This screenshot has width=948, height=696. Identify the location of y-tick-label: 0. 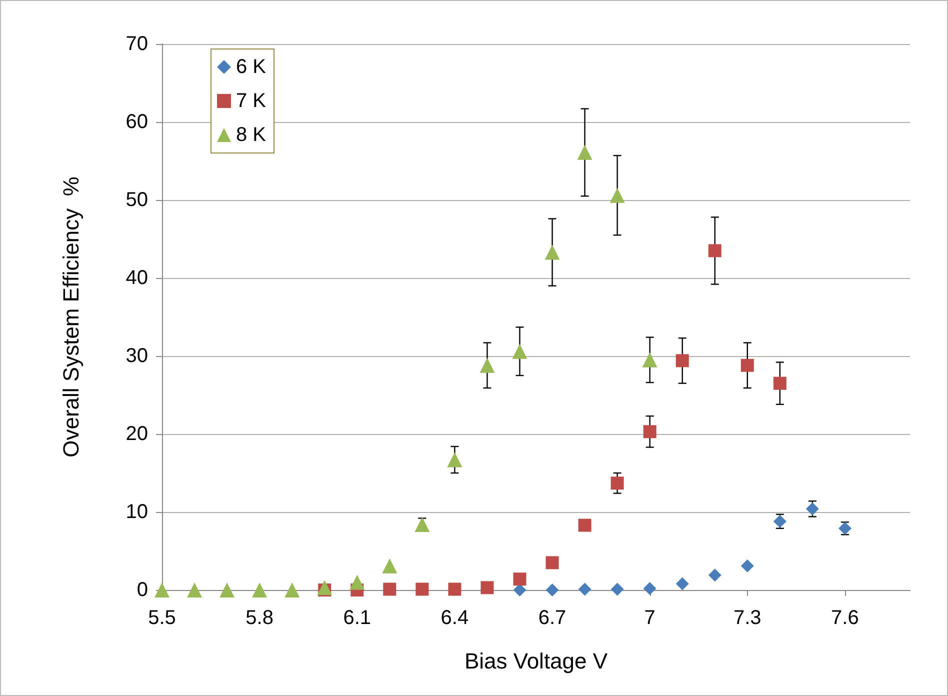
(142, 590).